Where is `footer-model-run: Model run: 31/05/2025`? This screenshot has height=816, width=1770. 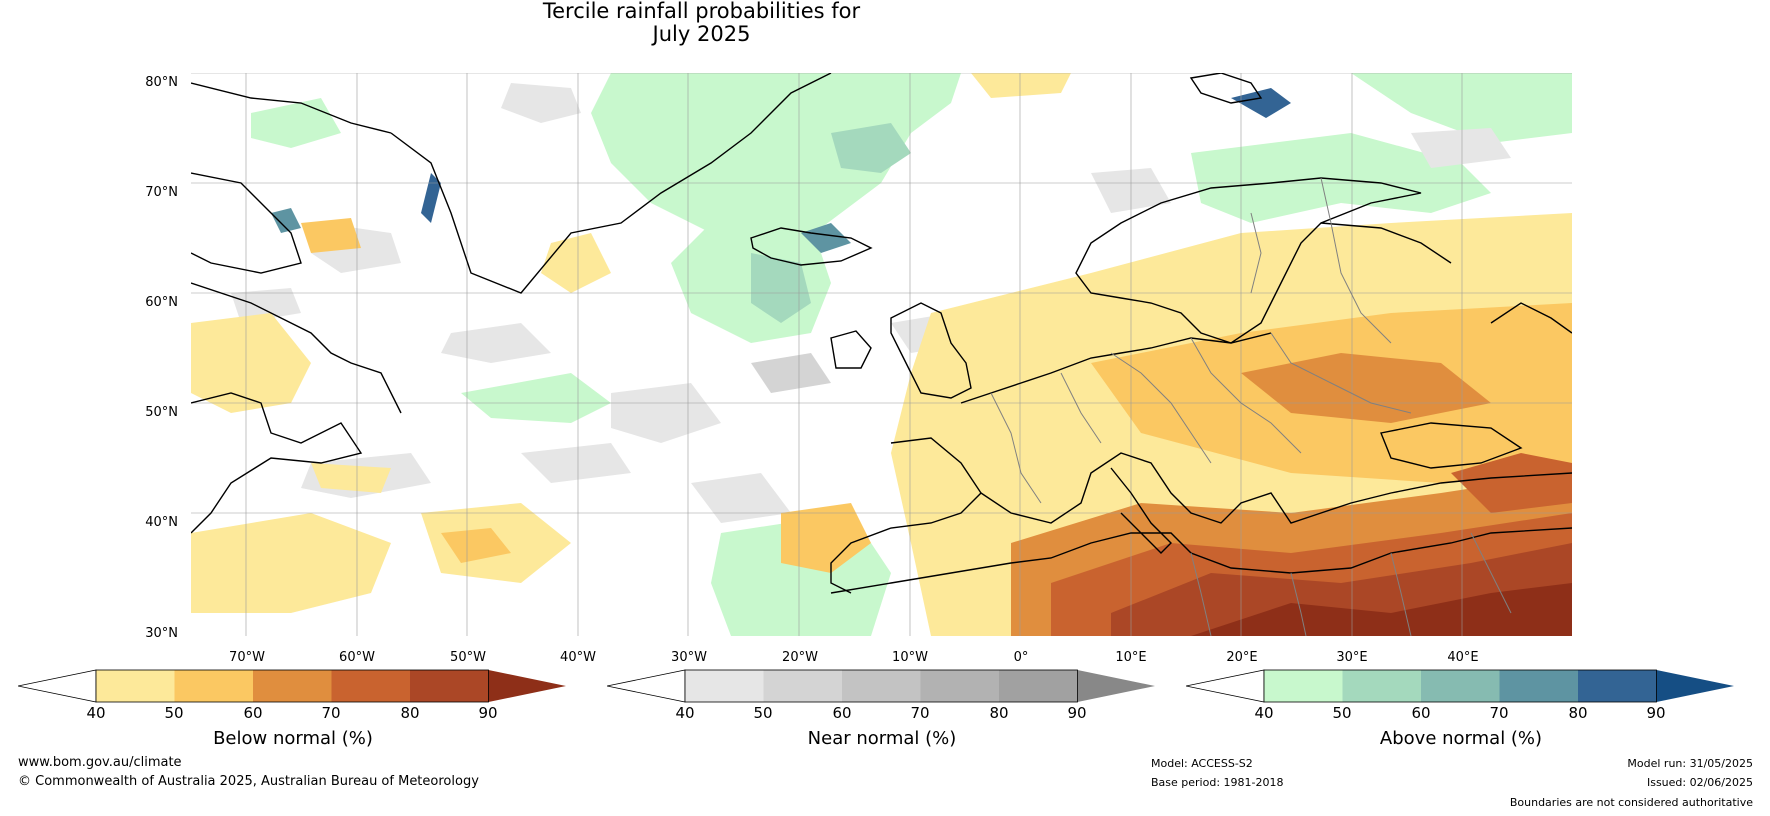 footer-model-run: Model run: 31/05/2025 is located at coordinates (1690, 763).